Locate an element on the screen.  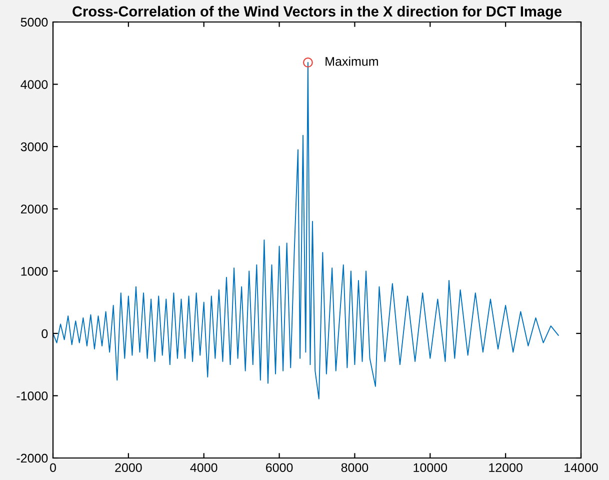
x-tick-label: 12000 is located at coordinates (505, 467).